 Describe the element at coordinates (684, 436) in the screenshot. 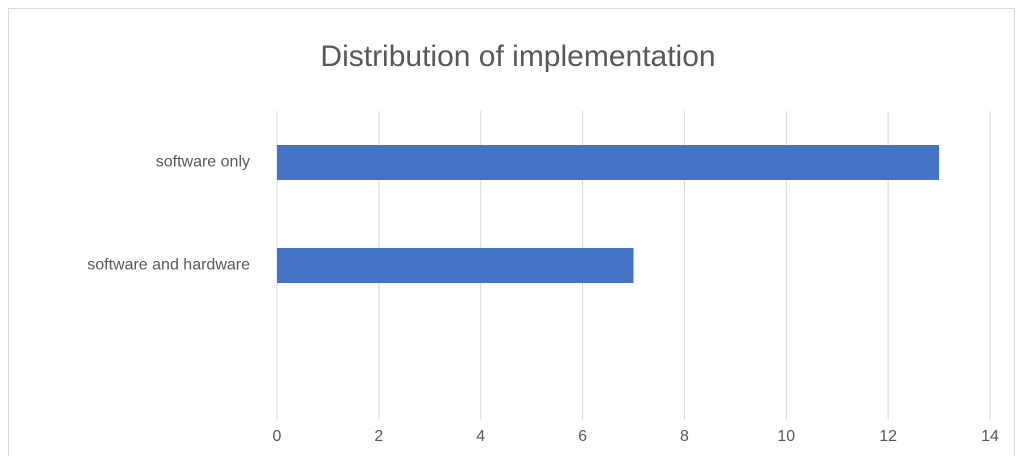

I see `x-tick-label: 8` at that location.